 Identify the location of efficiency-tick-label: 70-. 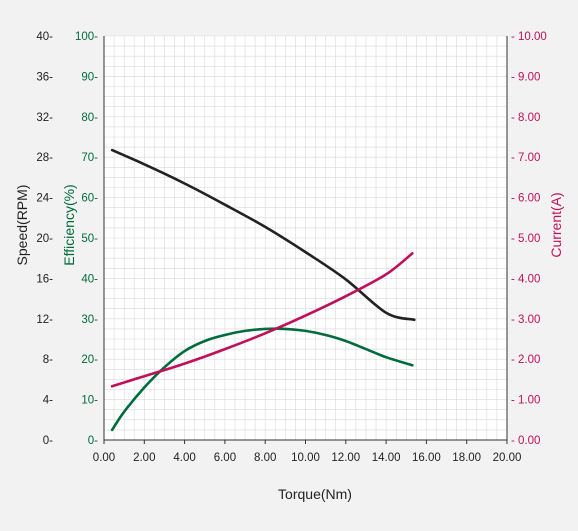
(89, 158).